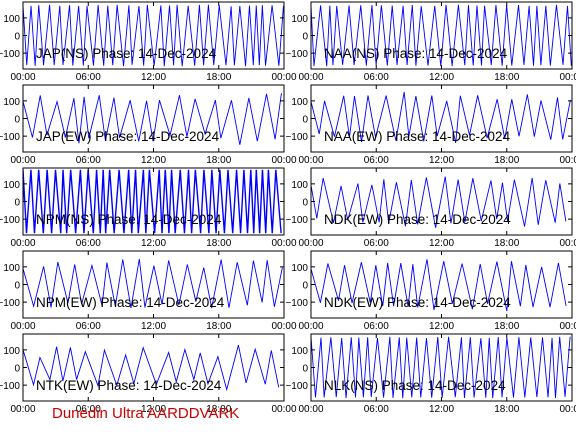 This screenshot has height=432, width=576. I want to click on panel-title: NAA(EW) Phase: 14-Dec-2024, so click(417, 136).